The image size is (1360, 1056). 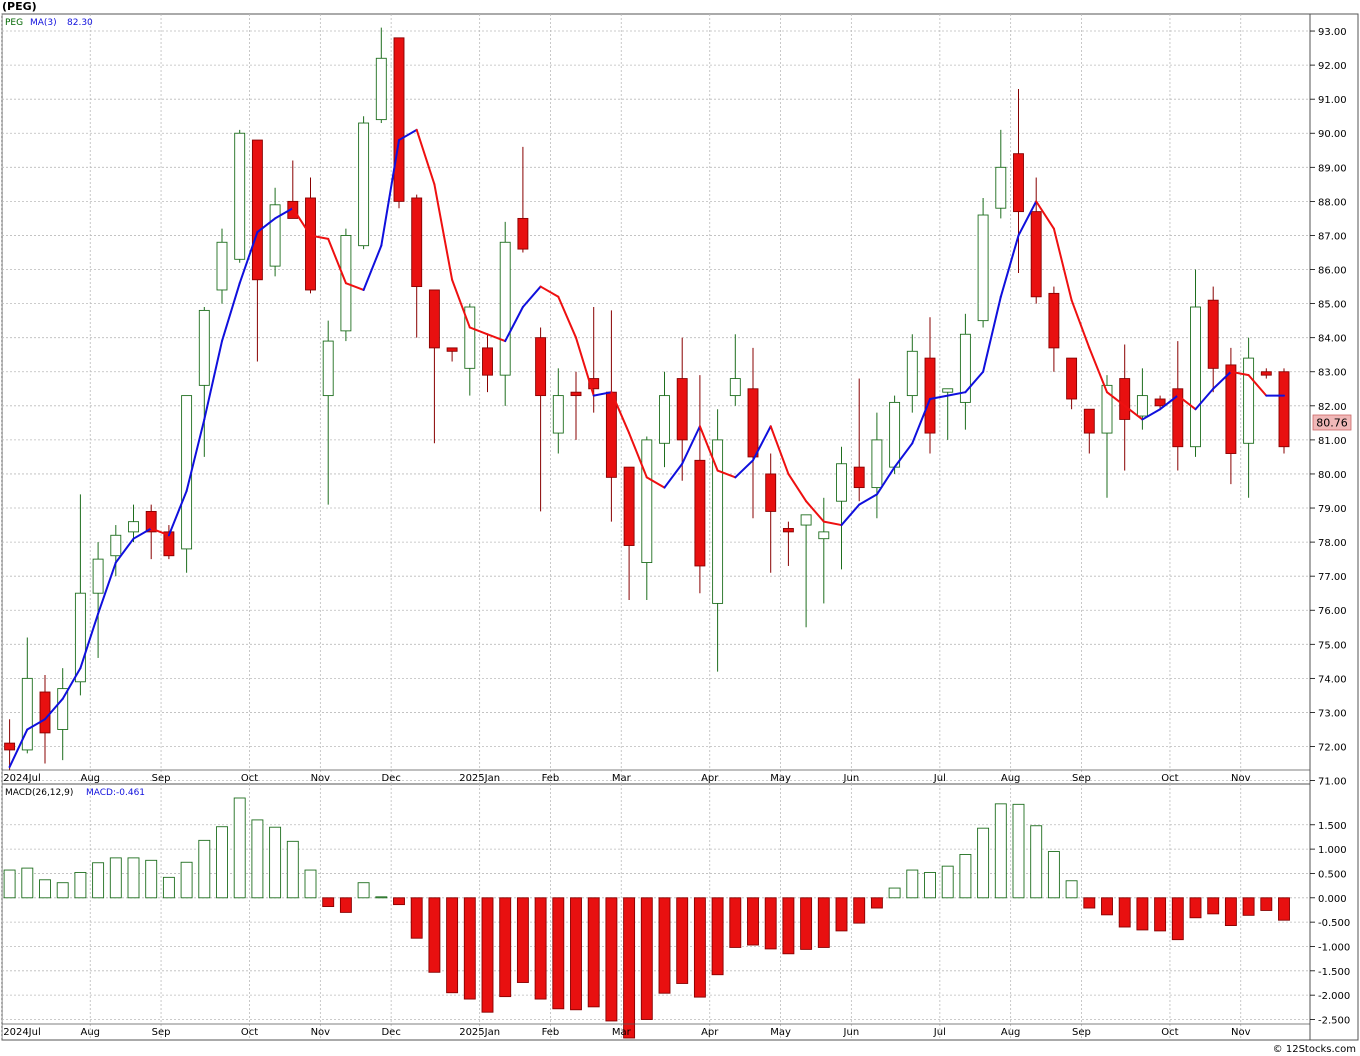 I want to click on month-label: Jul, so click(x=939, y=1032).